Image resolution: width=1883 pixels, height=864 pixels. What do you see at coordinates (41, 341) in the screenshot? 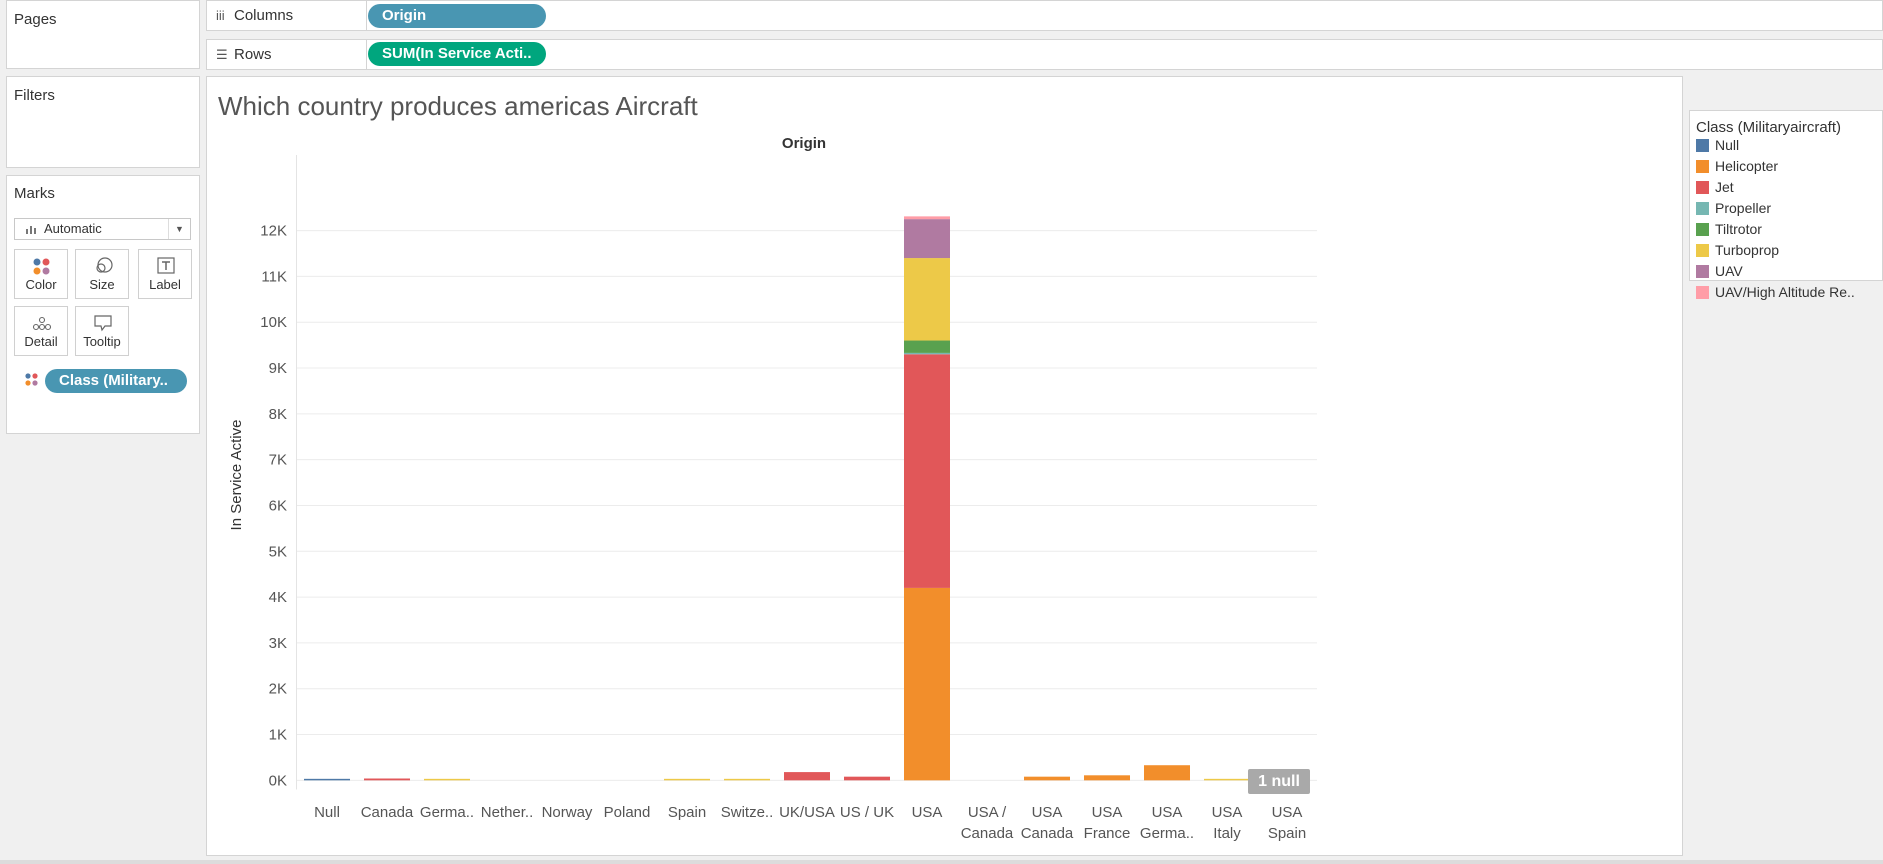
I see `detail-label: Detail` at bounding box center [41, 341].